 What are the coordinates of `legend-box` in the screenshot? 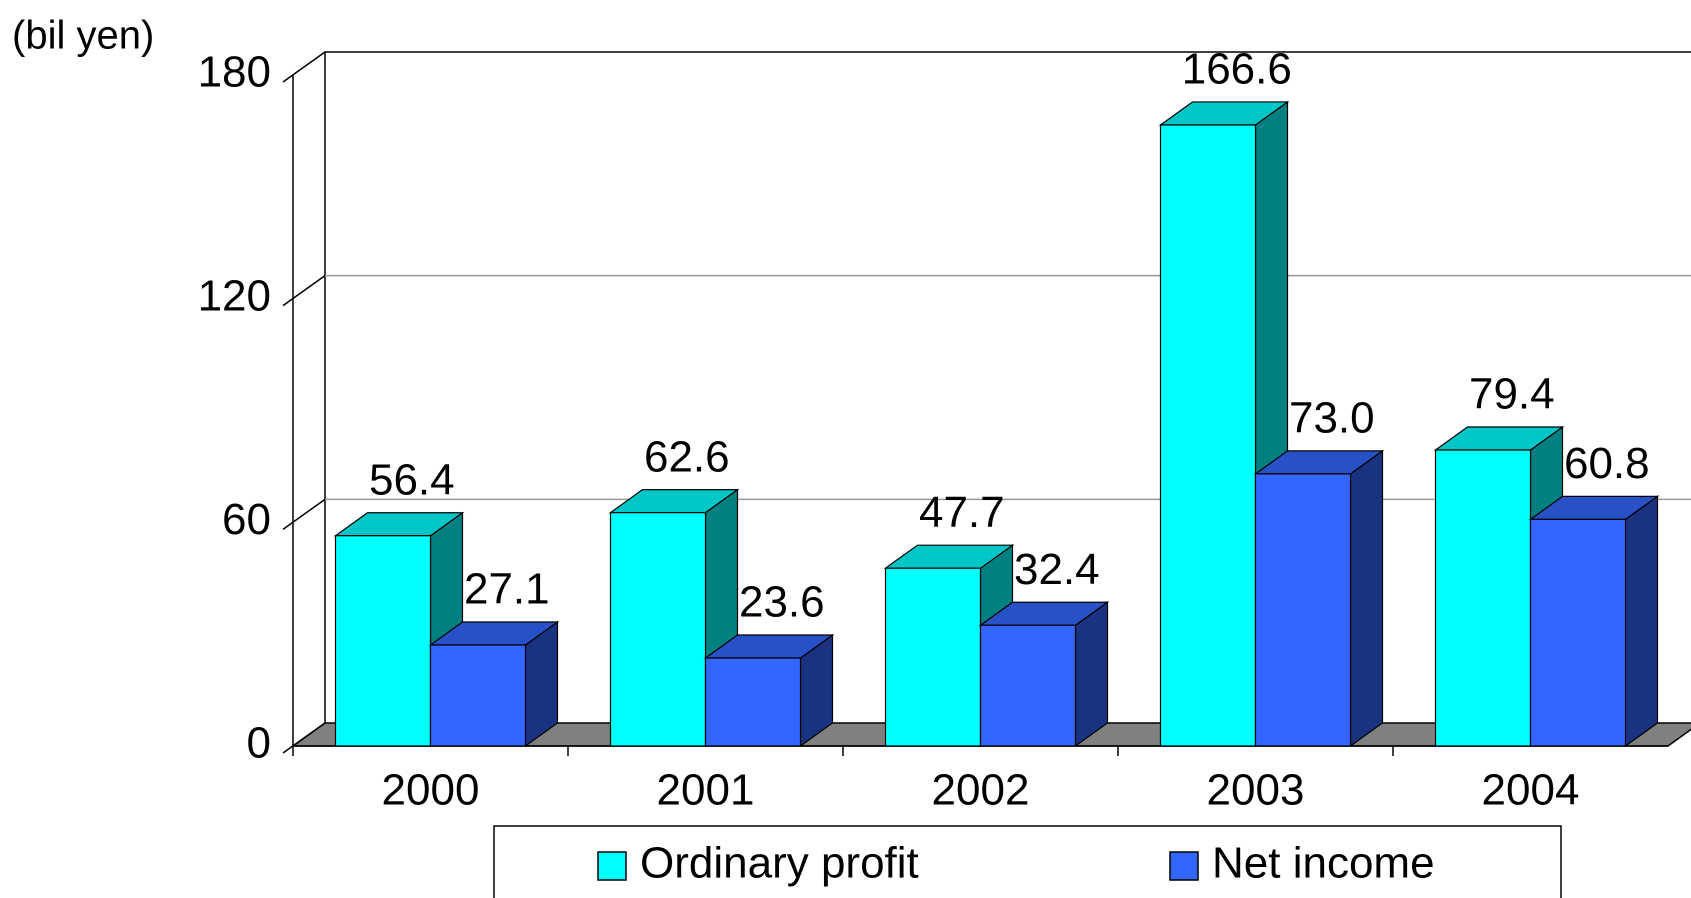 It's located at (1027, 861).